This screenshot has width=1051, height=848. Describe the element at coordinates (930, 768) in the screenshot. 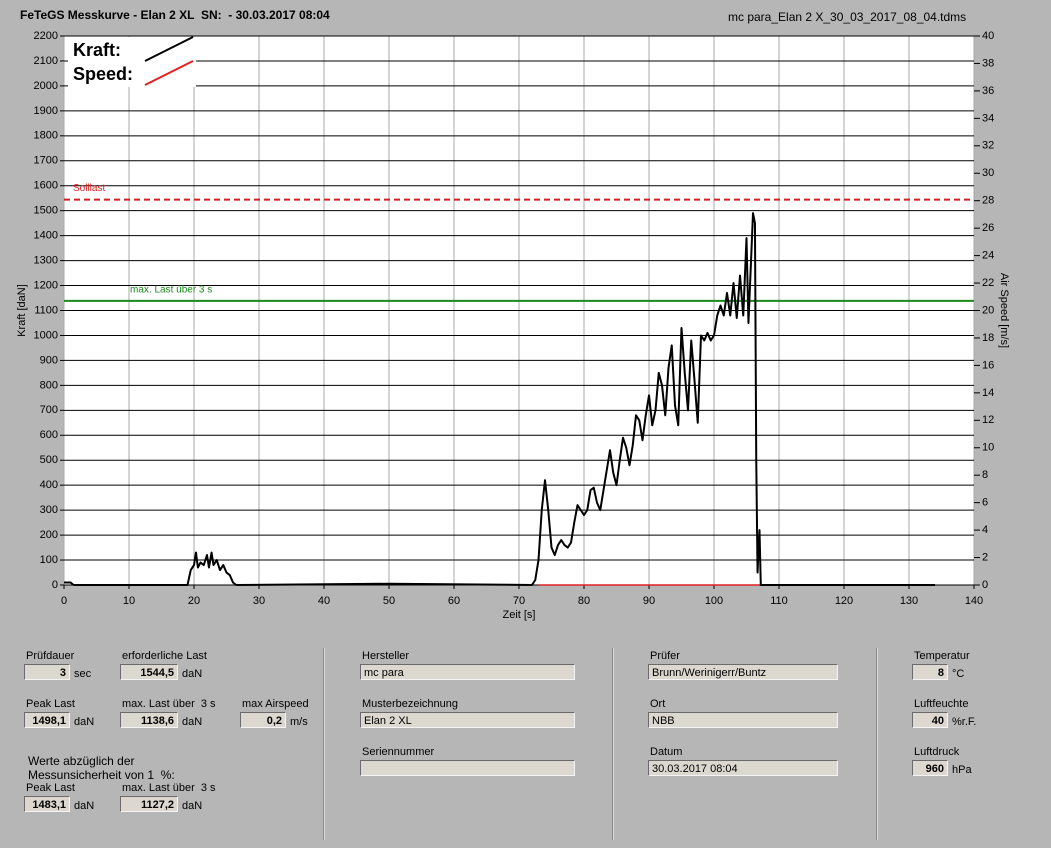

I see `field-value: 960` at that location.